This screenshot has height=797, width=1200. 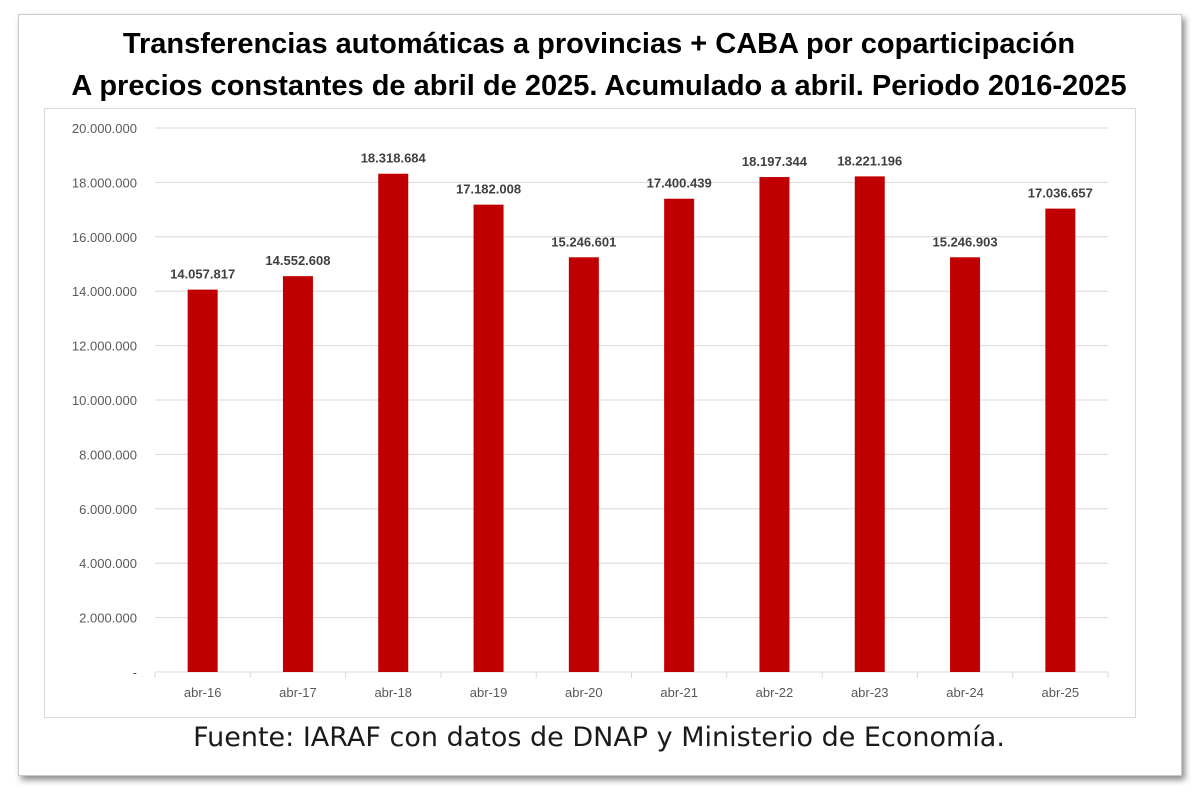 I want to click on data-label: 14.057.817, so click(x=202, y=274).